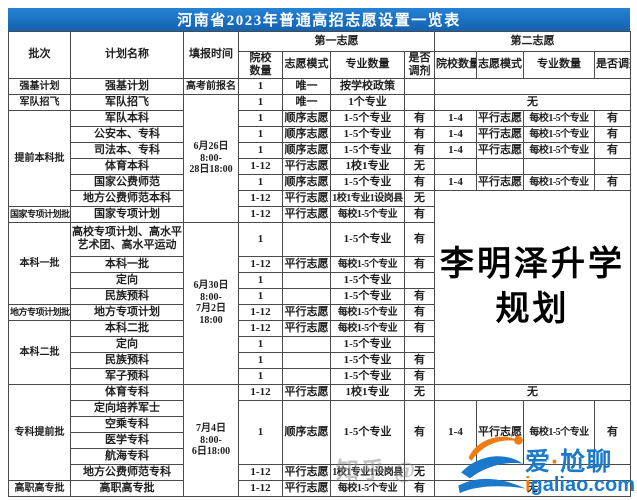  Describe the element at coordinates (211, 440) in the screenshot. I see `time-cell: 7月4日 8:00- 6日18:00` at that location.